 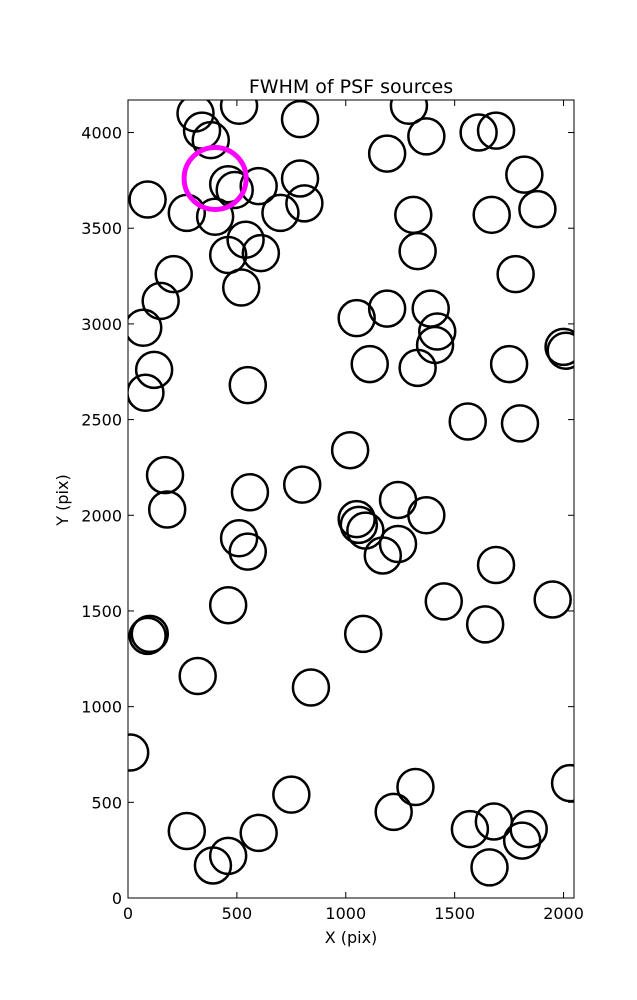 What do you see at coordinates (62, 500) in the screenshot?
I see `y-axis-label: Y (pix)` at bounding box center [62, 500].